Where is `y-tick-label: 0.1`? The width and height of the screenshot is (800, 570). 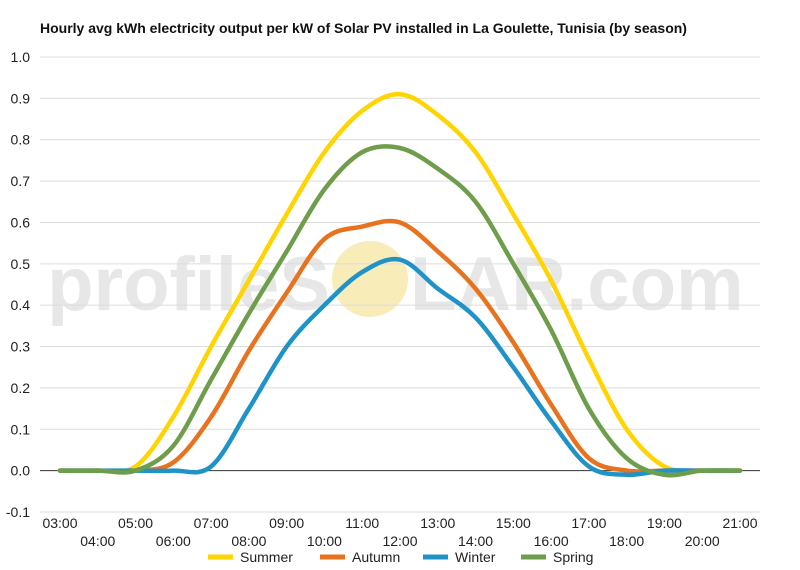 y-tick-label: 0.1 is located at coordinates (21, 429).